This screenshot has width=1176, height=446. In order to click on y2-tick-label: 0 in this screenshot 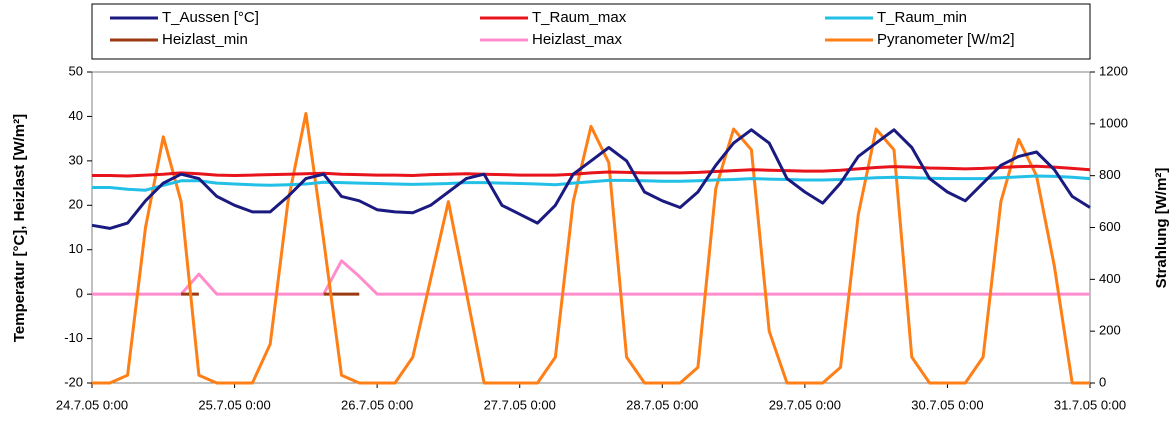, I will do `click(1102, 381)`.